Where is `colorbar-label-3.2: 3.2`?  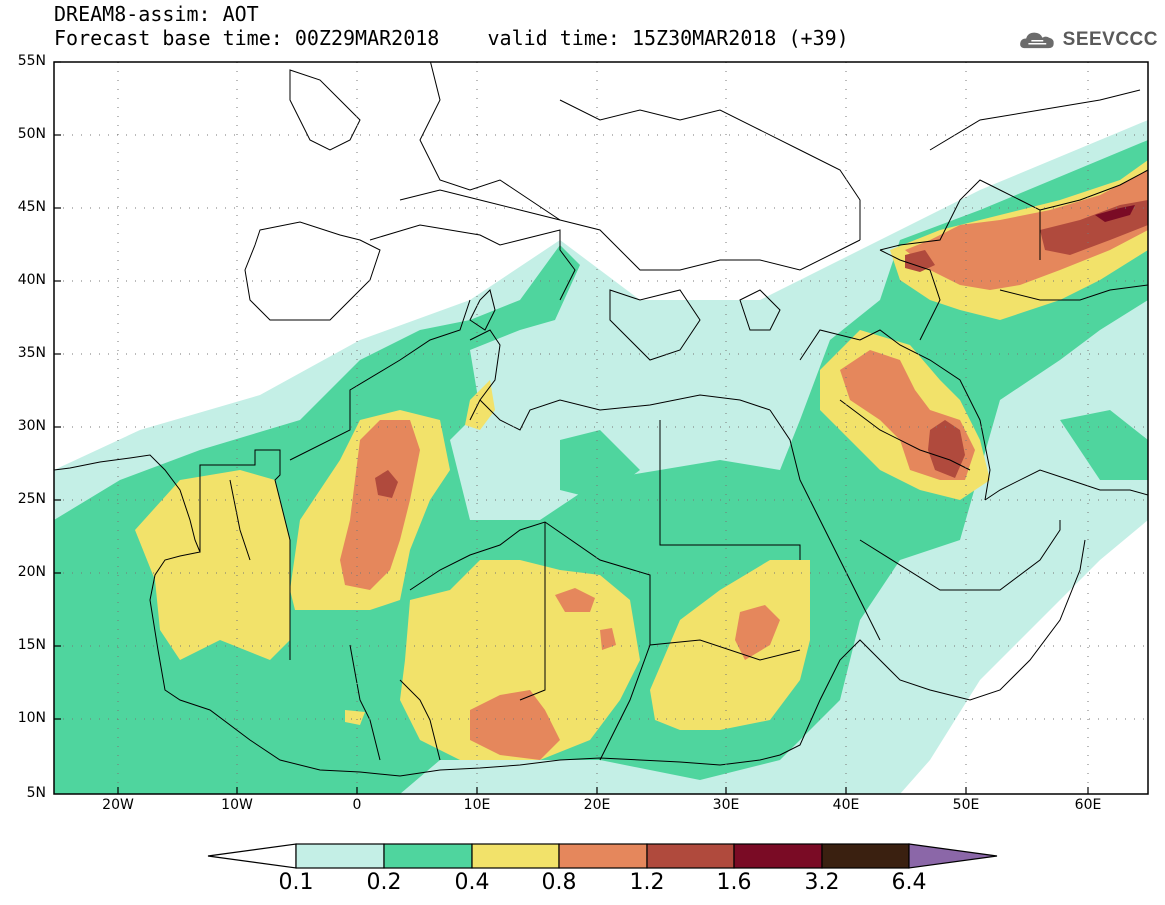 colorbar-label-3.2: 3.2 is located at coordinates (822, 882).